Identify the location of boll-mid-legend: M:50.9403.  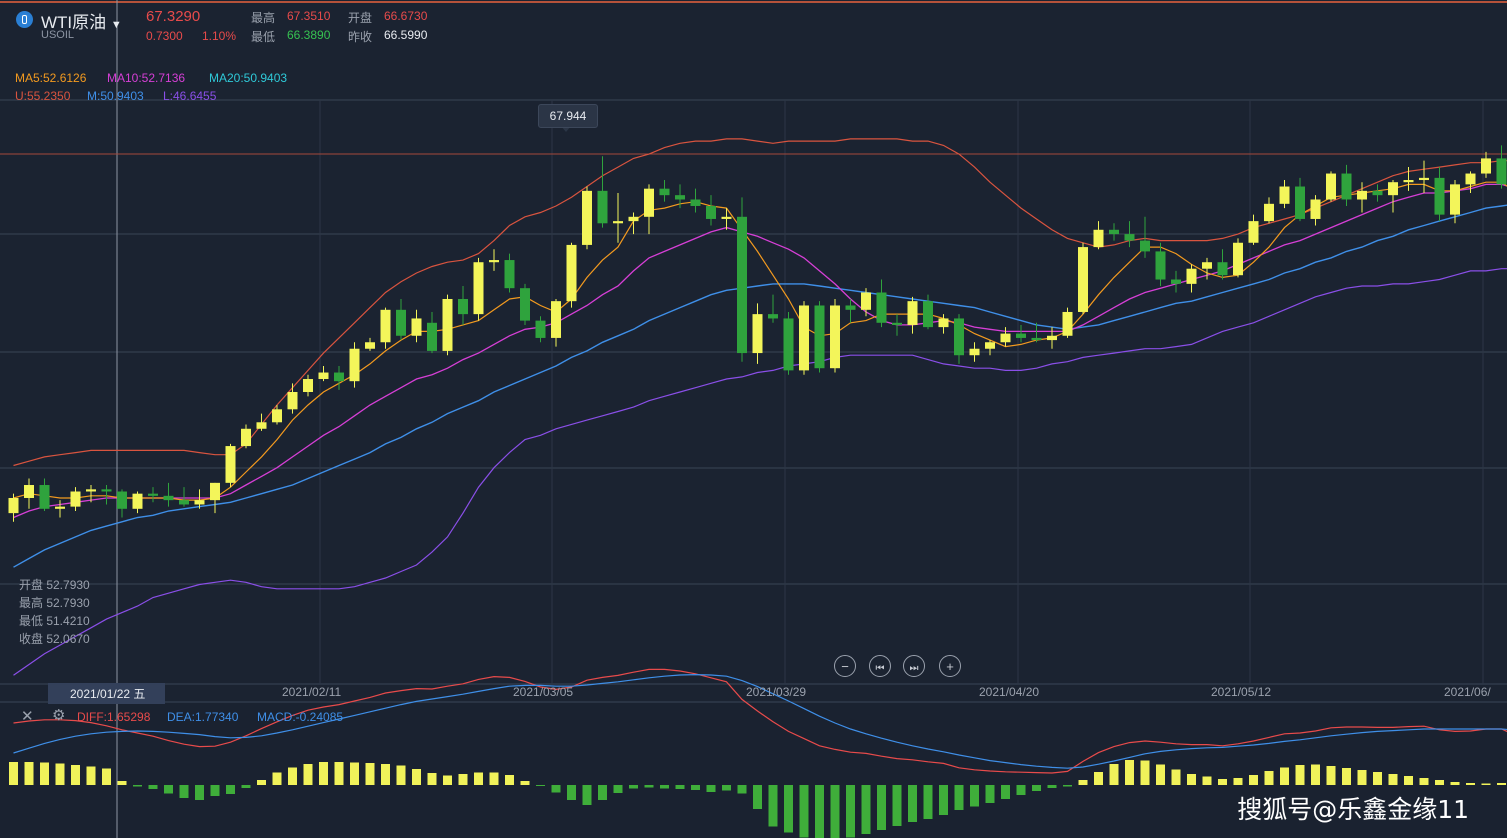
(115, 96).